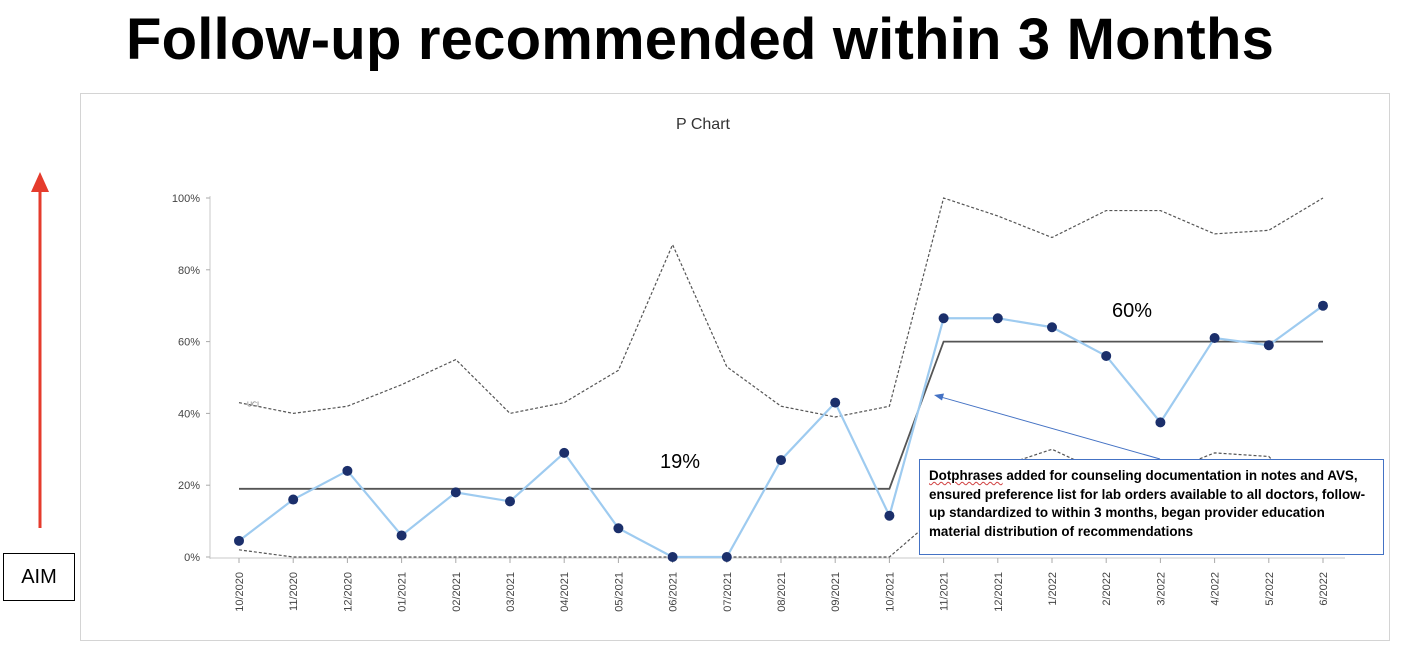  Describe the element at coordinates (890, 592) in the screenshot. I see `x-tick-label: 10/2021` at that location.